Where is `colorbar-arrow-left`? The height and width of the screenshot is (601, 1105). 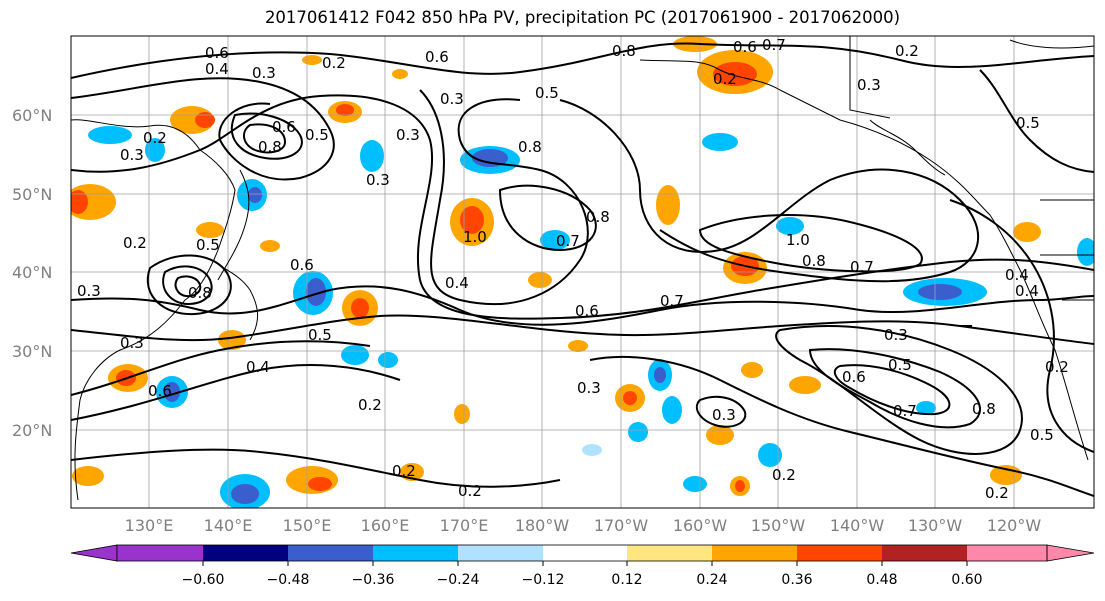
colorbar-arrow-left is located at coordinates (94, 553).